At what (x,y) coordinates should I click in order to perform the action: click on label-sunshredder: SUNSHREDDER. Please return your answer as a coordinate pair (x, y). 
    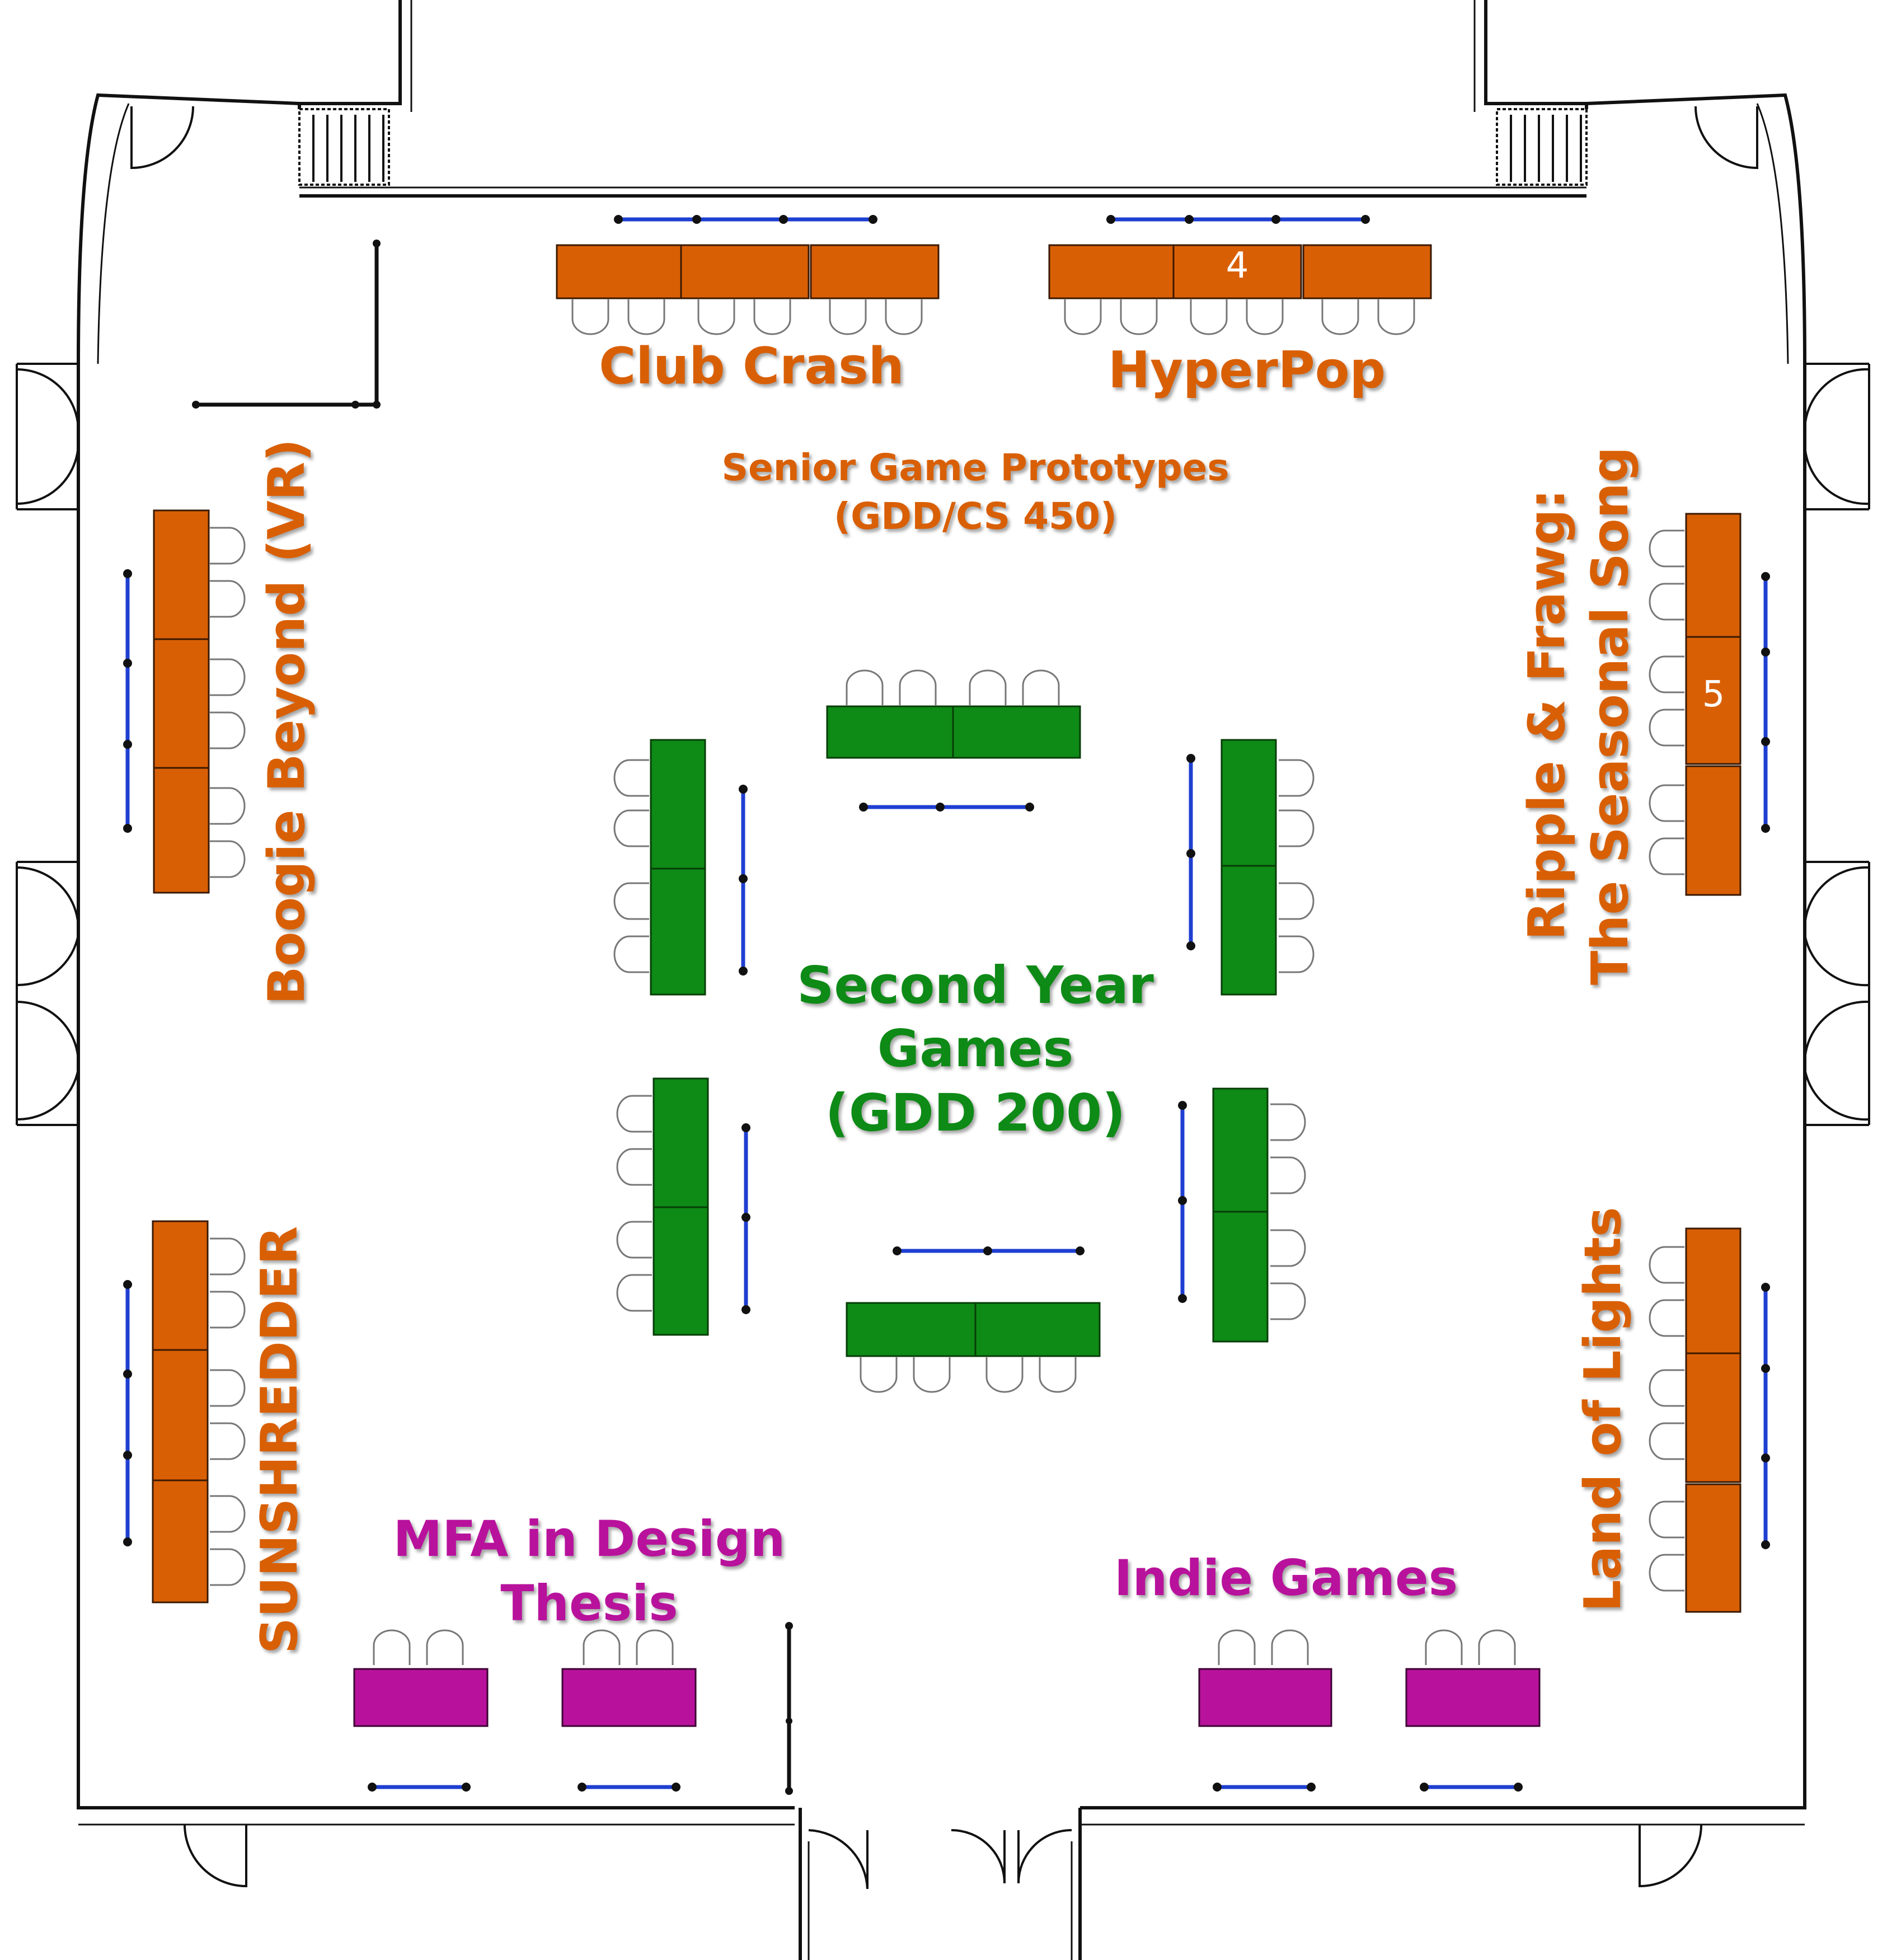
    Looking at the image, I should click on (279, 1440).